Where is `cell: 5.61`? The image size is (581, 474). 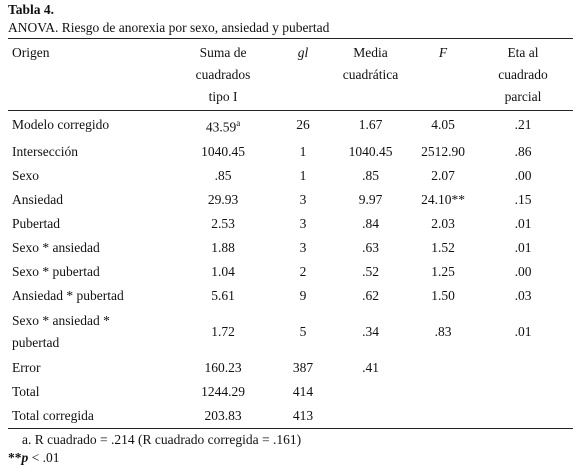 cell: 5.61 is located at coordinates (223, 295).